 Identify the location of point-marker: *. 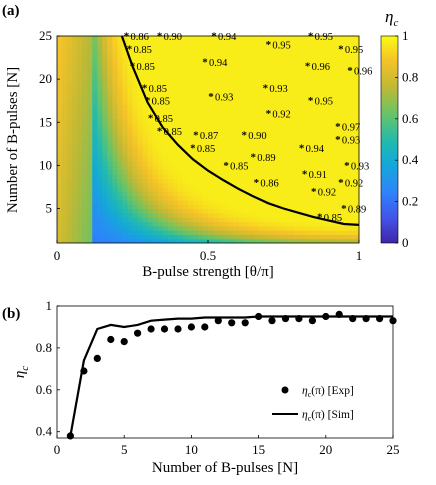
(127, 37).